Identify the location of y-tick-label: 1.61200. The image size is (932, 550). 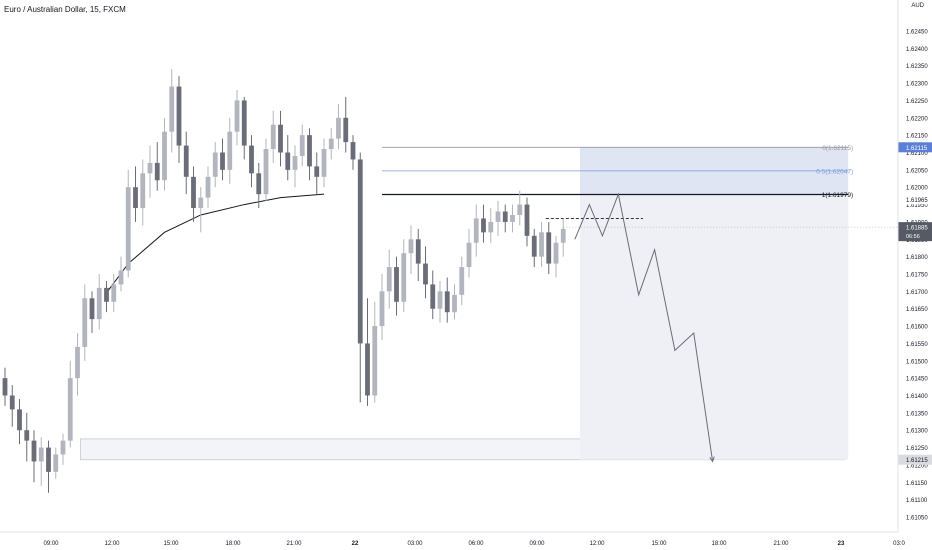
(917, 466).